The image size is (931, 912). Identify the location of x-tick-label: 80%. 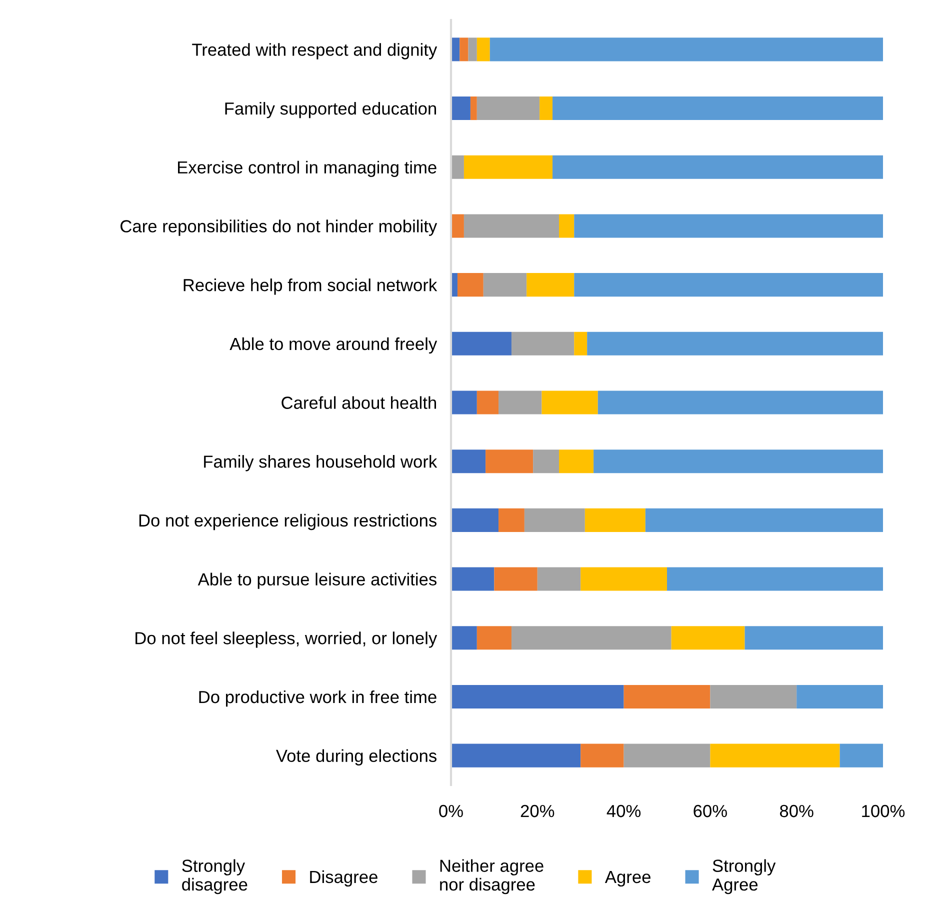
(797, 811).